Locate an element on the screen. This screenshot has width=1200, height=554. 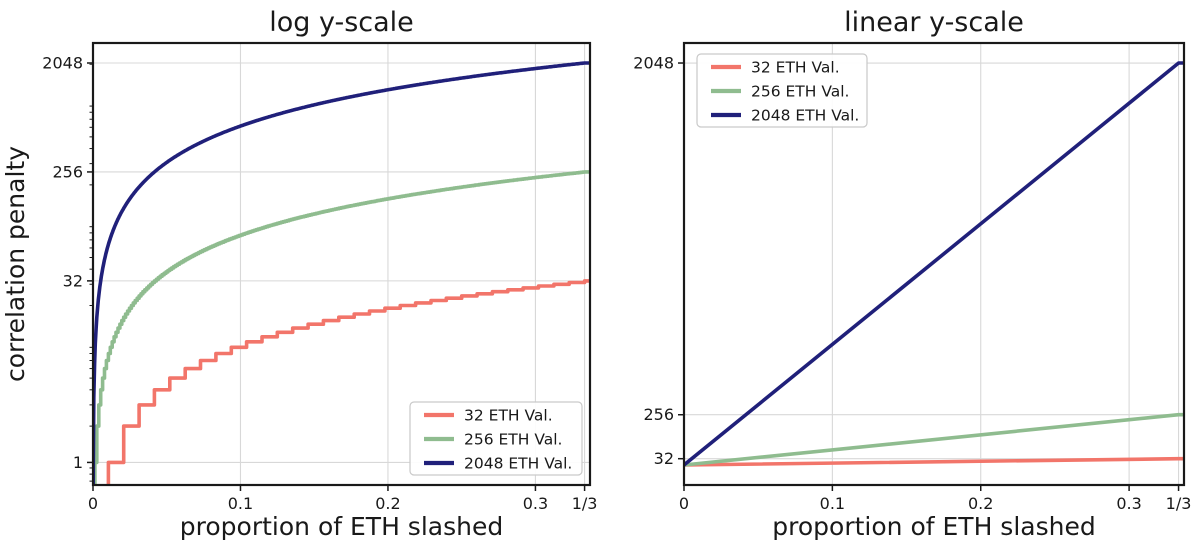
series-line-256-eth is located at coordinates (934, 439).